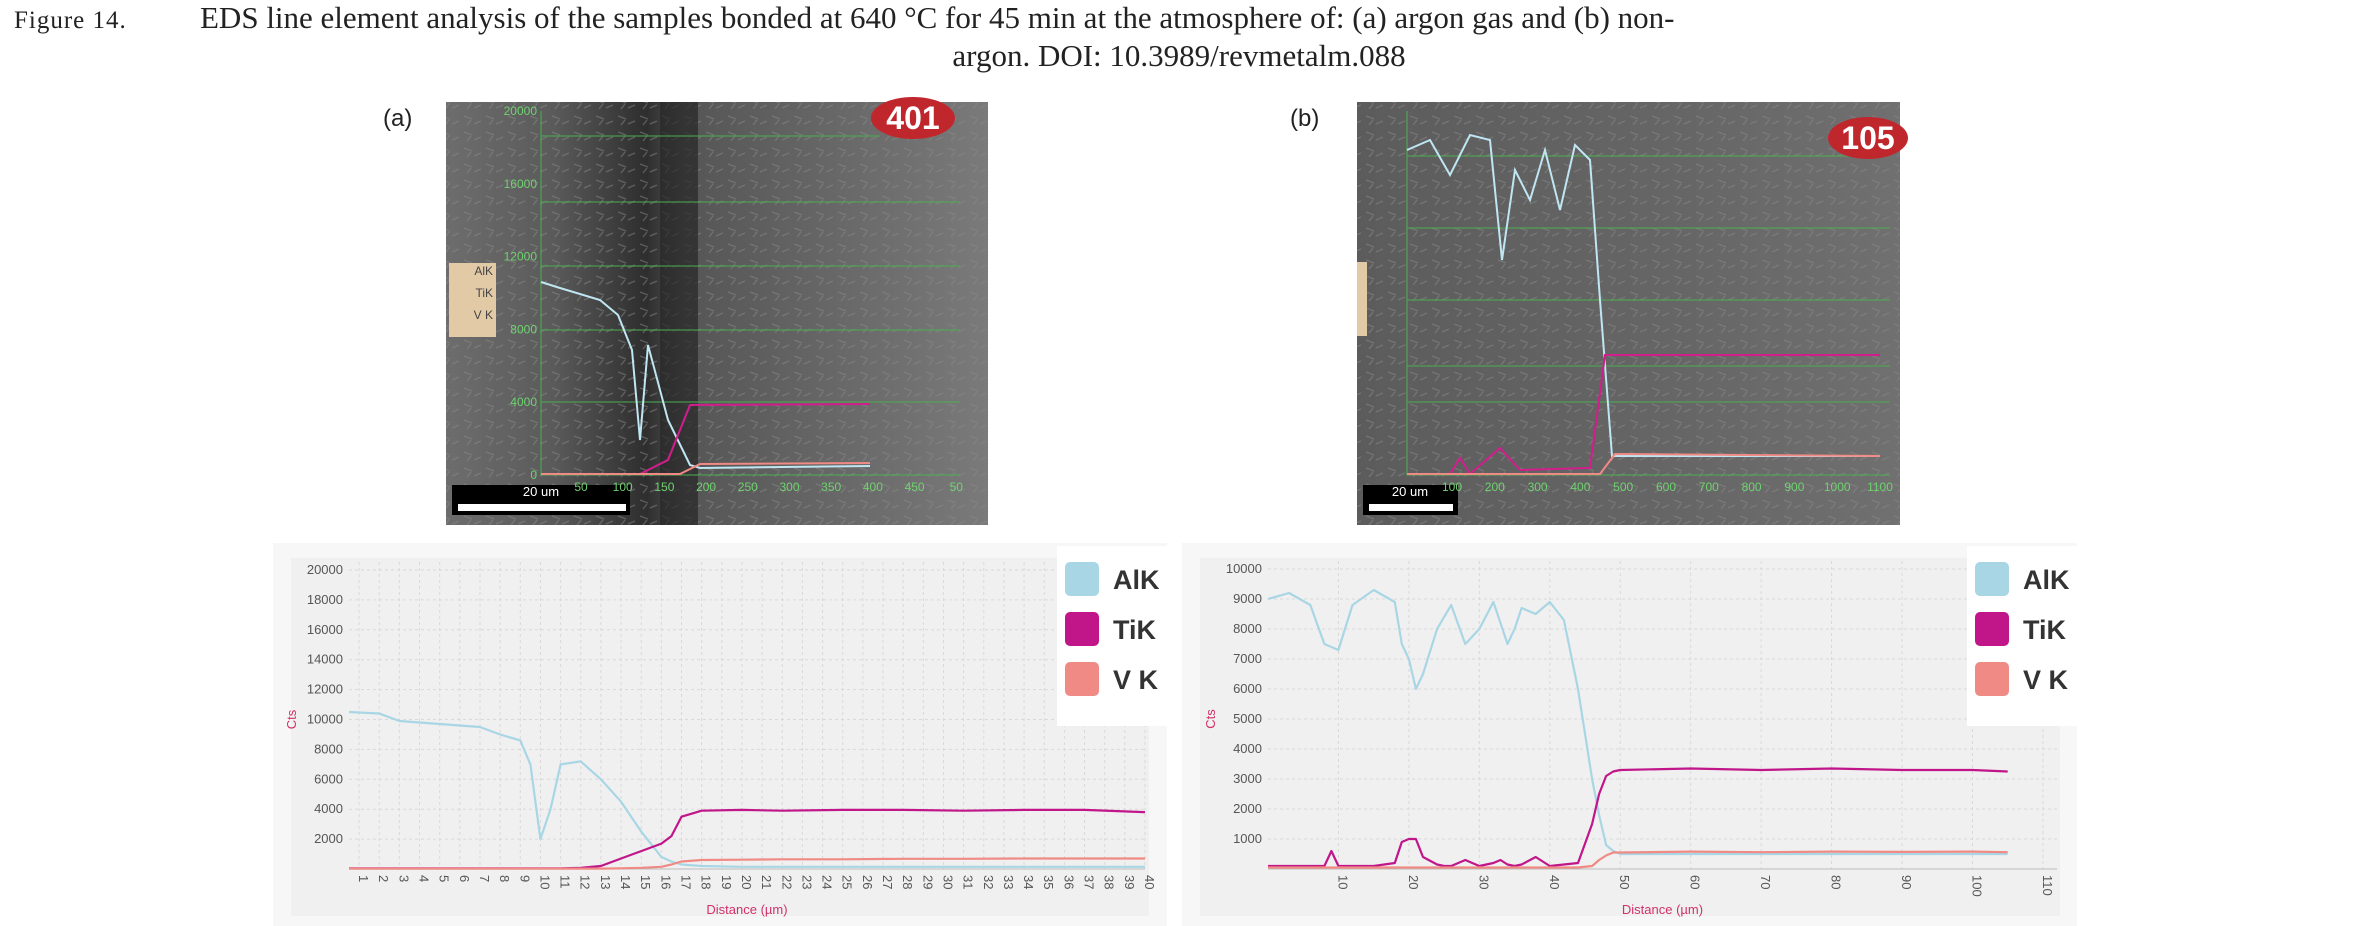  I want to click on sem-x-tick: 200, so click(1495, 487).